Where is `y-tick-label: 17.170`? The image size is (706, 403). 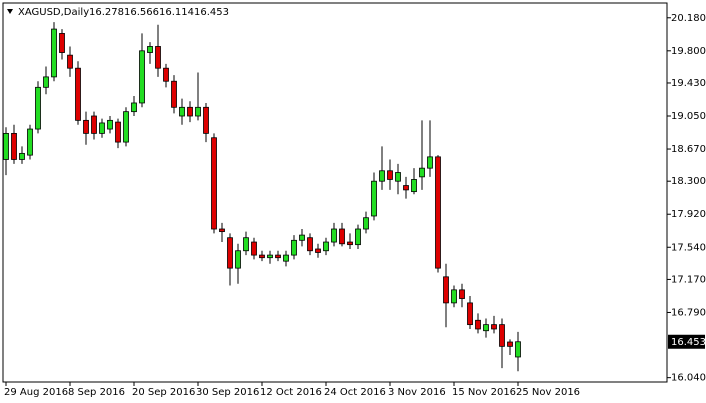
y-tick-label: 17.170 is located at coordinates (688, 279).